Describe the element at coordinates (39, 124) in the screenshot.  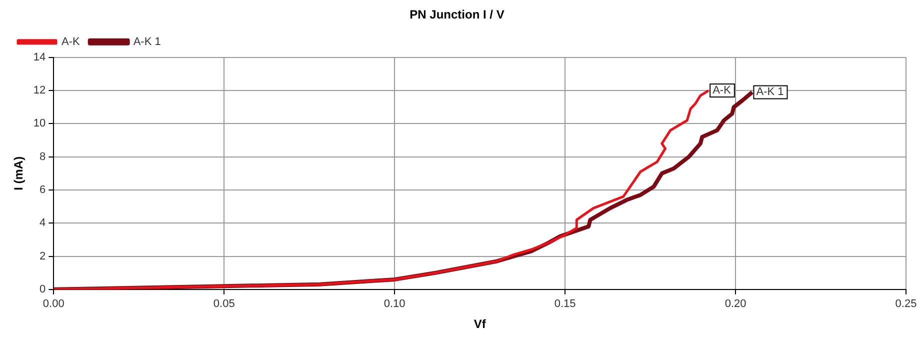
I see `y-tick-label: 10` at that location.